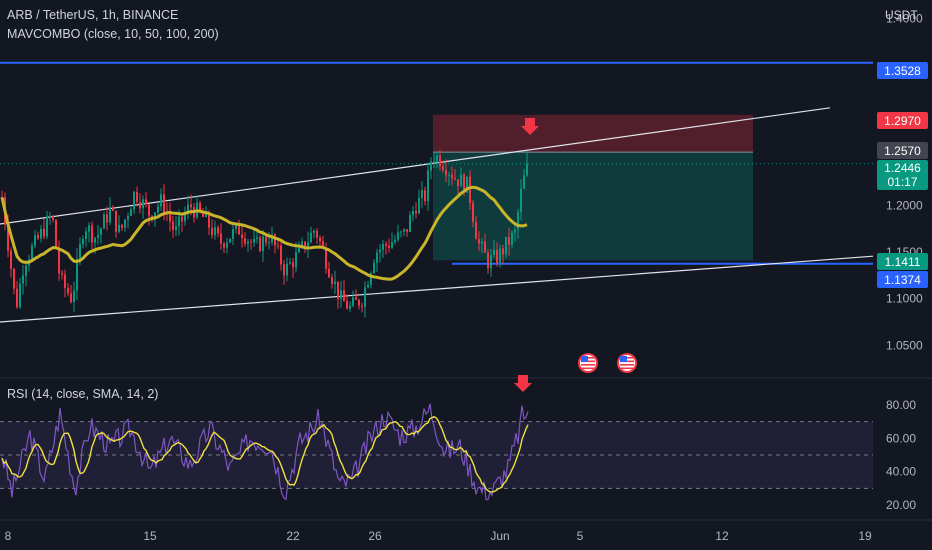  What do you see at coordinates (901, 438) in the screenshot?
I see `rsi-tick-label: 60.00` at bounding box center [901, 438].